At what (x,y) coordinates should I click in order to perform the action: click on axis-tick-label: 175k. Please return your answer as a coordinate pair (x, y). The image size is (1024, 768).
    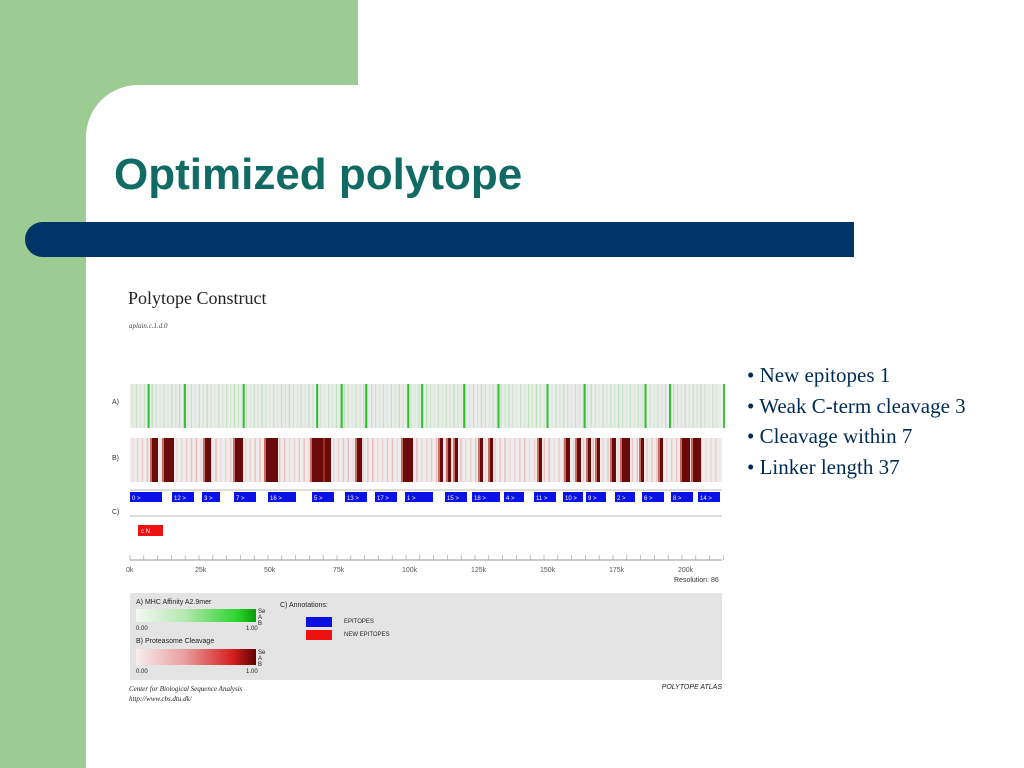
    Looking at the image, I should click on (617, 570).